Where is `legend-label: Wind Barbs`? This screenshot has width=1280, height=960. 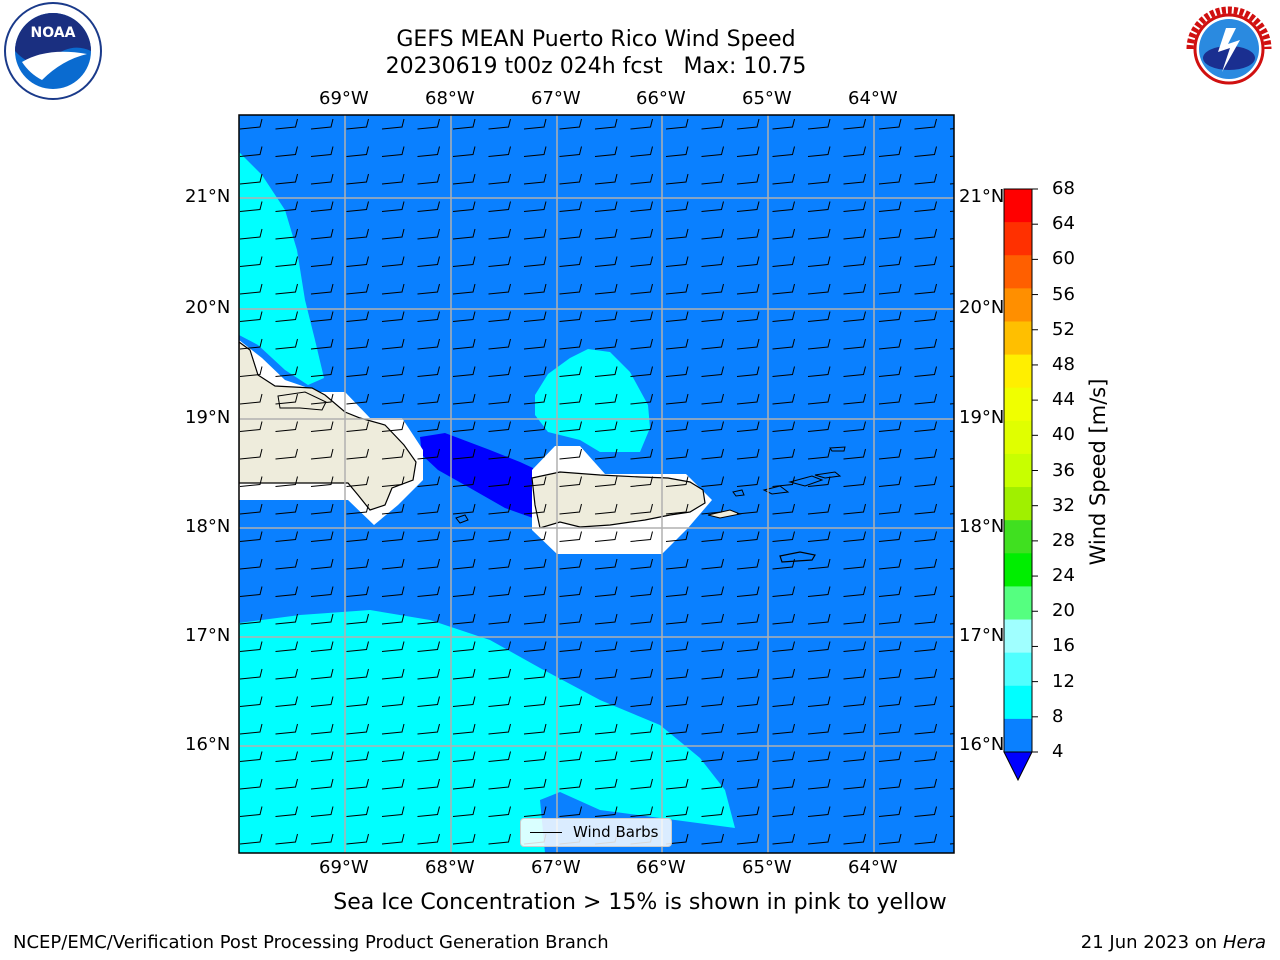 legend-label: Wind Barbs is located at coordinates (616, 832).